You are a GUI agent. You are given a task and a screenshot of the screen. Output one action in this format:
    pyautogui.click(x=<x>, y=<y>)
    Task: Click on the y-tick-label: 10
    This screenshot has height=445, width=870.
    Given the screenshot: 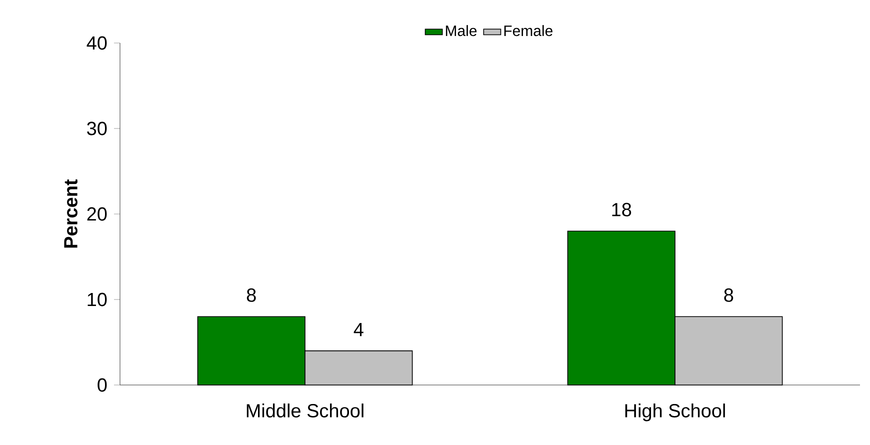 What is the action you would take?
    pyautogui.click(x=97, y=299)
    